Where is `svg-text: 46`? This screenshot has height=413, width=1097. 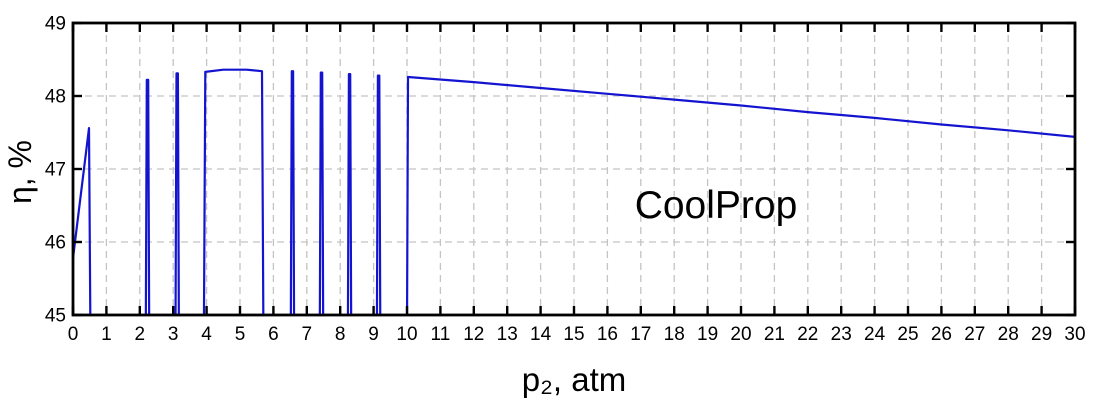
svg-text: 46 is located at coordinates (55, 243).